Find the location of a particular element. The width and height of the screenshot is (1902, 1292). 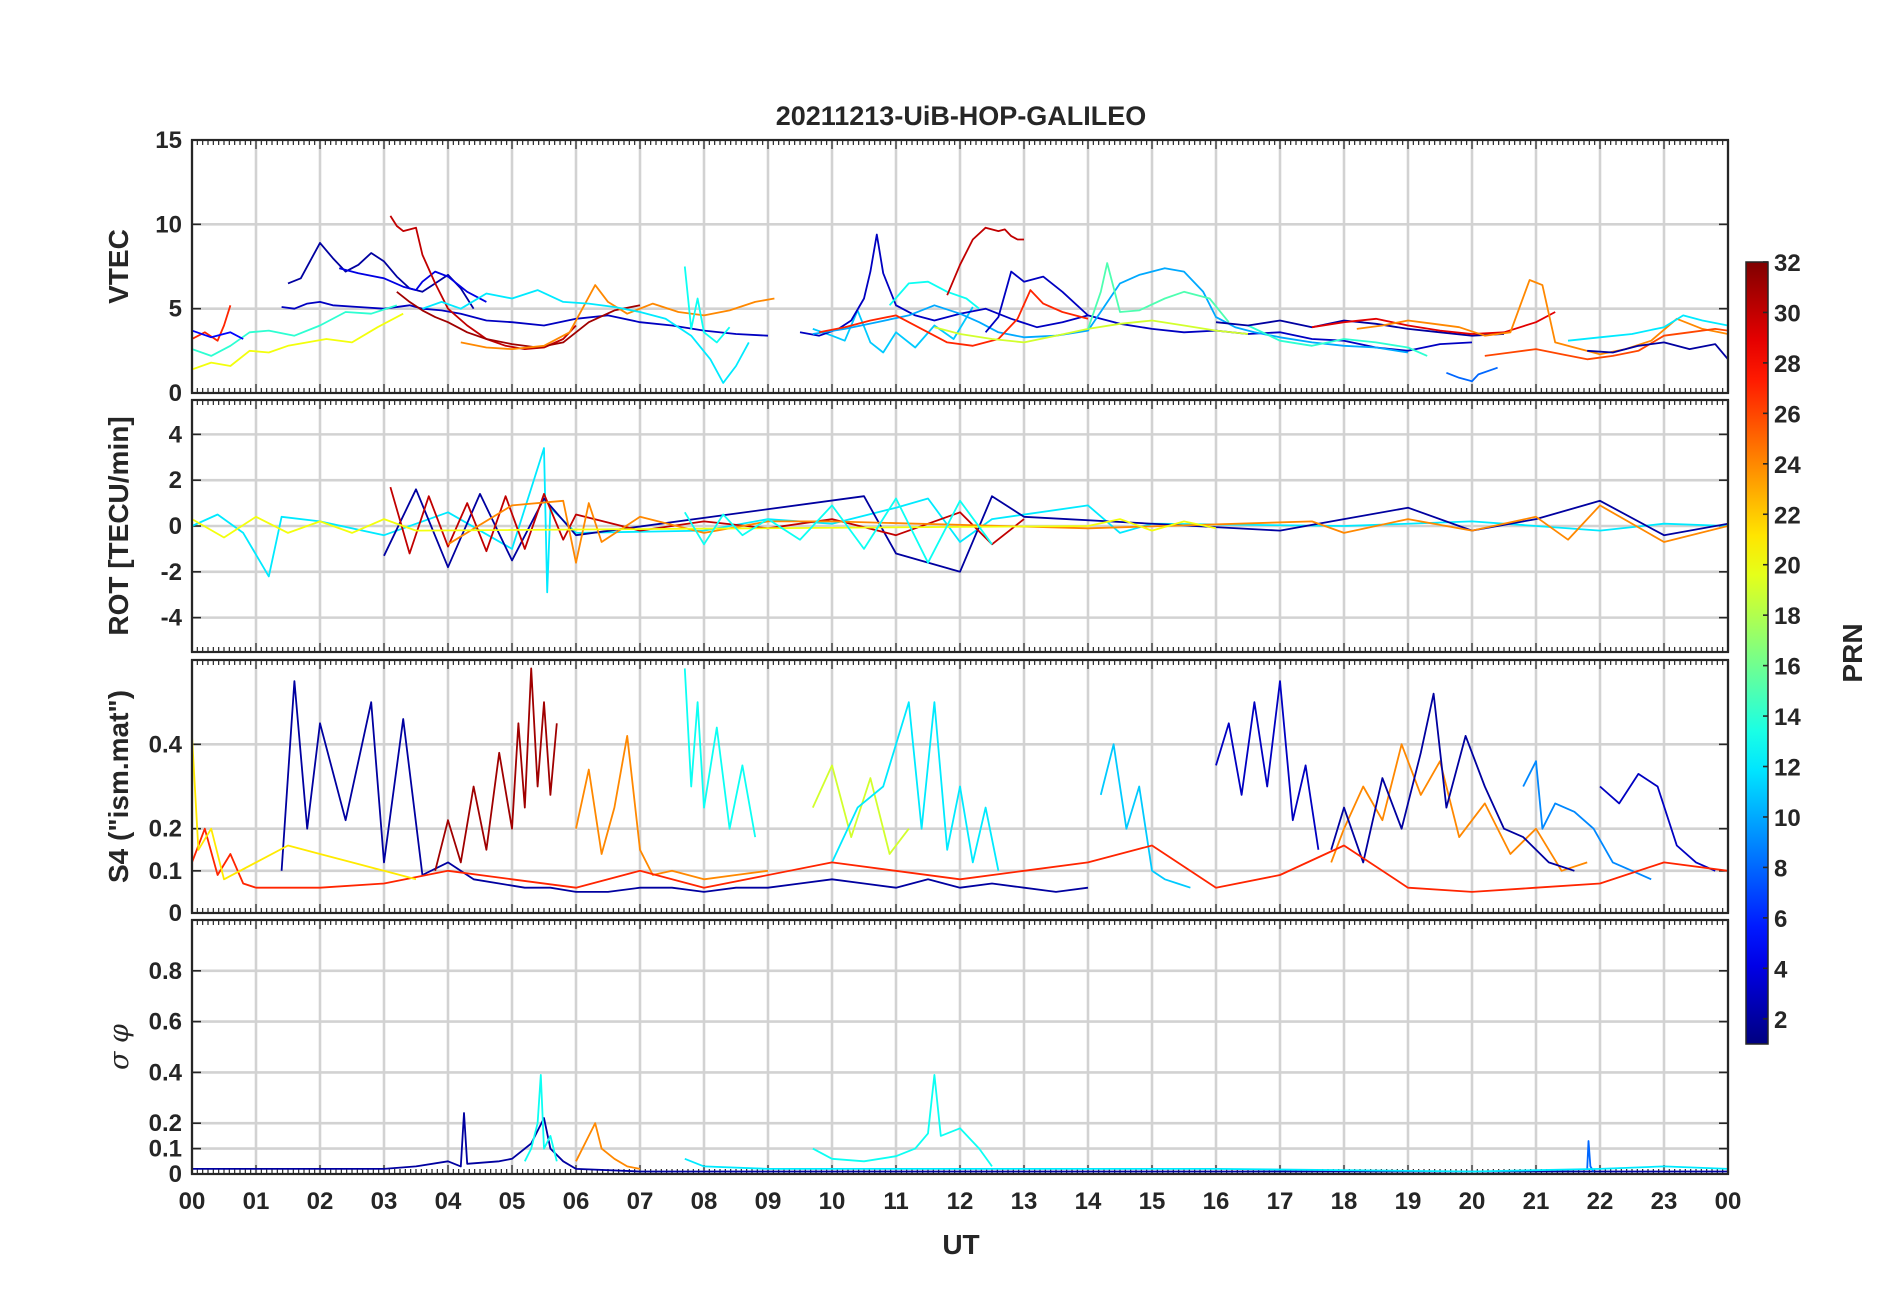

x-tick-label: 08 is located at coordinates (704, 1201).